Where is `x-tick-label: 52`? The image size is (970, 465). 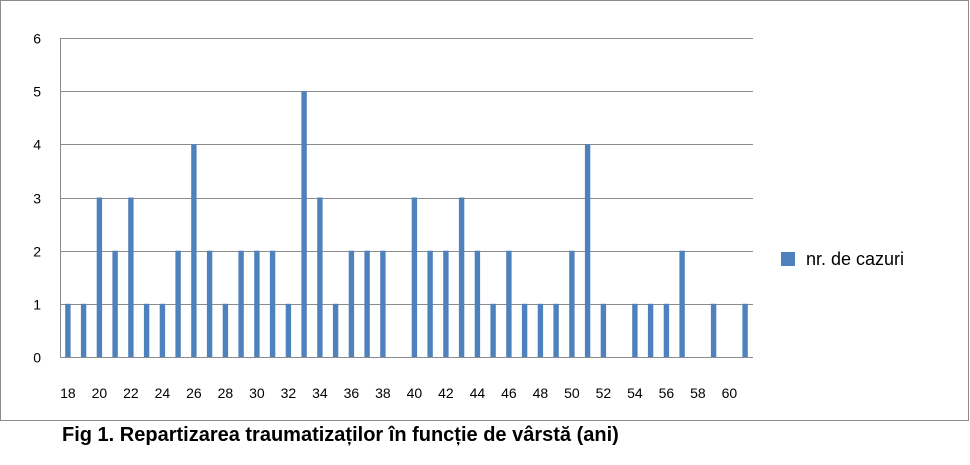
x-tick-label: 52 is located at coordinates (604, 393).